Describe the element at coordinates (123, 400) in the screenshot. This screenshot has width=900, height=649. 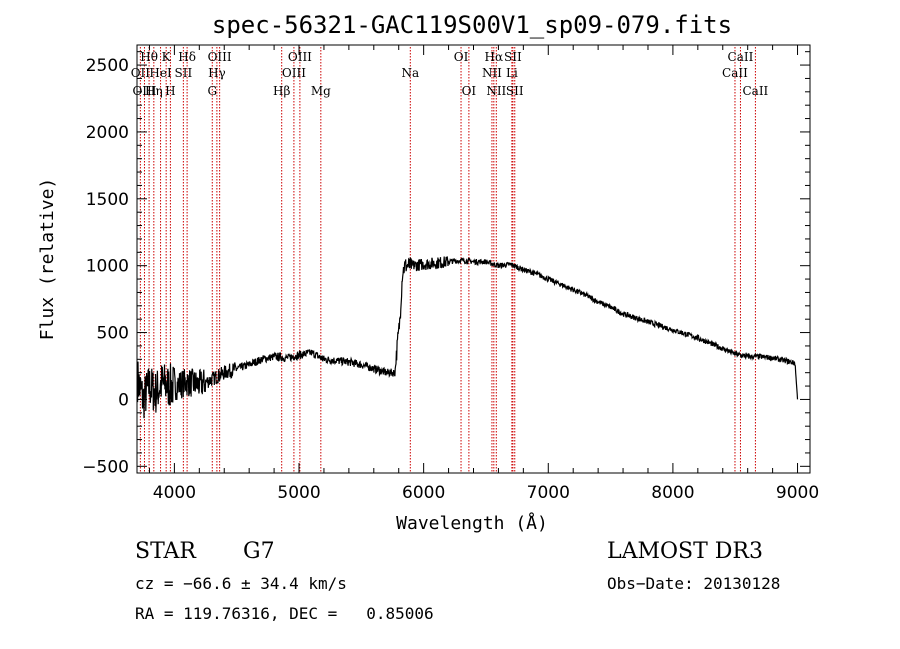
I see `y-tick-label: 0` at that location.